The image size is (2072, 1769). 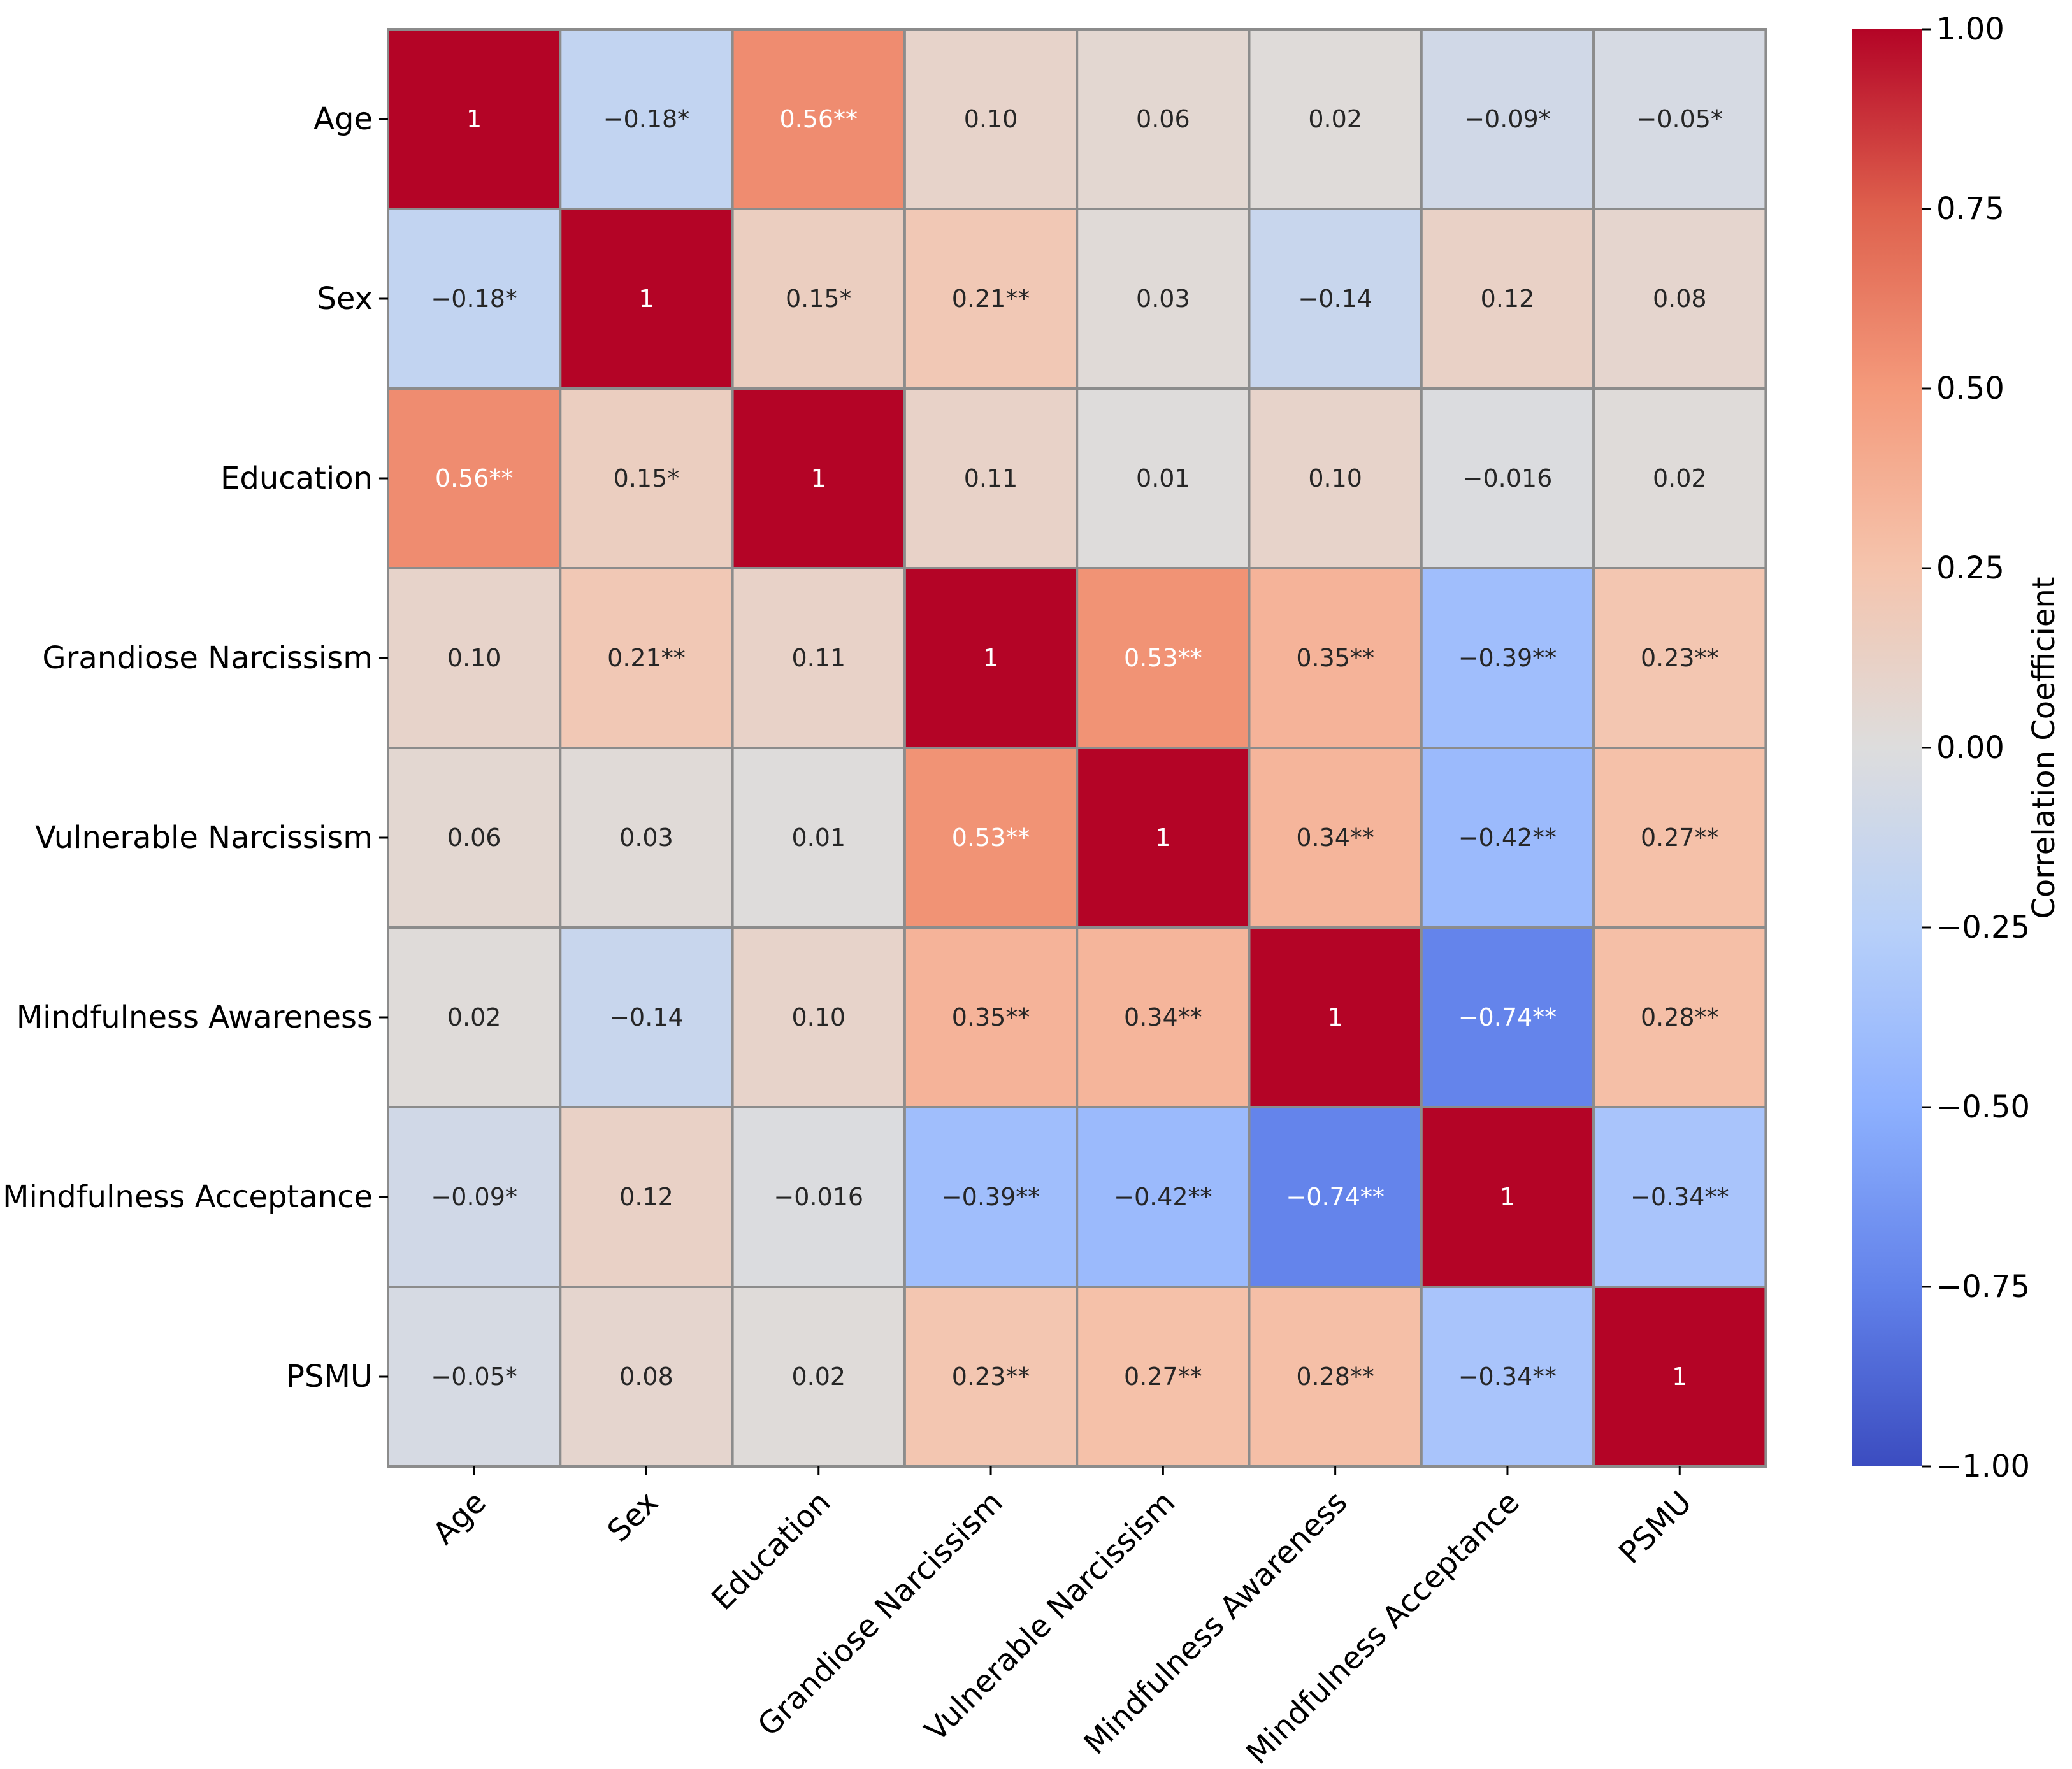 What do you see at coordinates (1983, 1107) in the screenshot?
I see `colorbar-tick-label: −0.50` at bounding box center [1983, 1107].